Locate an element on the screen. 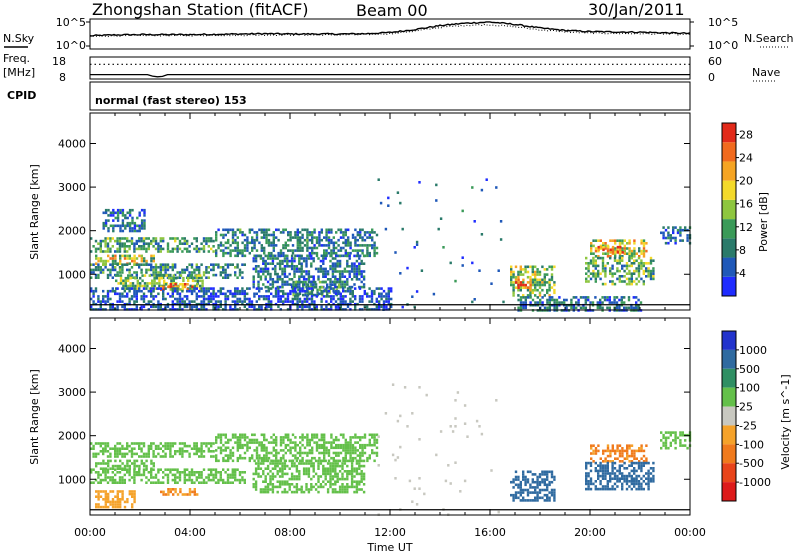  velocity-colorbar-frame is located at coordinates (729, 416).